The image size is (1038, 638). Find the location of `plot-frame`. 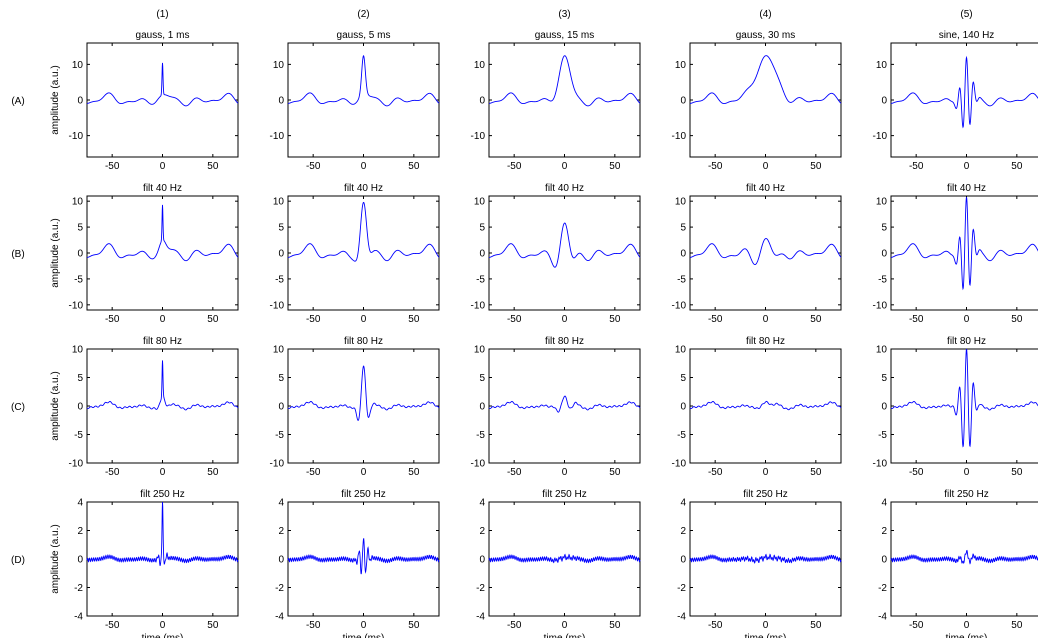

plot-frame is located at coordinates (765, 253).